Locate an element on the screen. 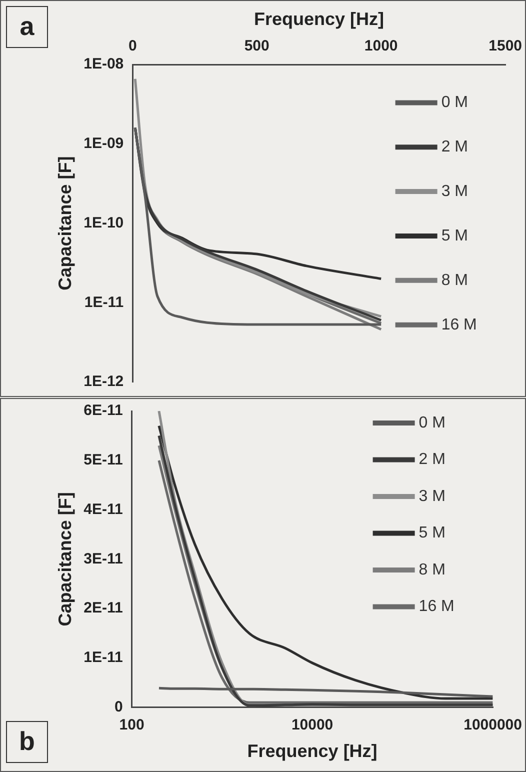 The height and width of the screenshot is (772, 526). y-tick-label: 1E-08 is located at coordinates (104, 64).